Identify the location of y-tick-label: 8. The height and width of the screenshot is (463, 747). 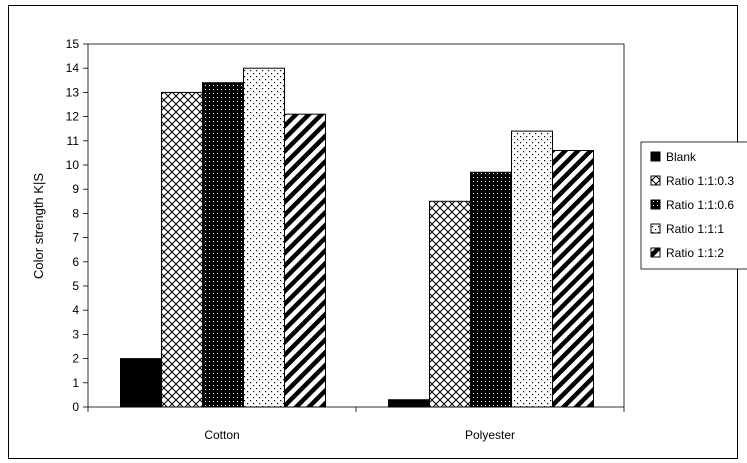
(75, 213).